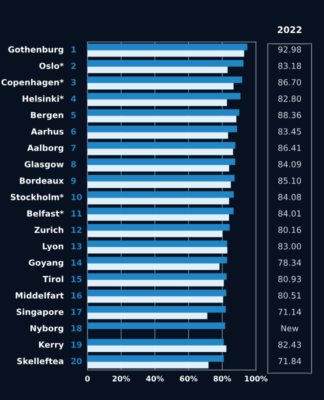 The height and width of the screenshot is (400, 324). I want to click on data-label: 83.45, so click(289, 131).